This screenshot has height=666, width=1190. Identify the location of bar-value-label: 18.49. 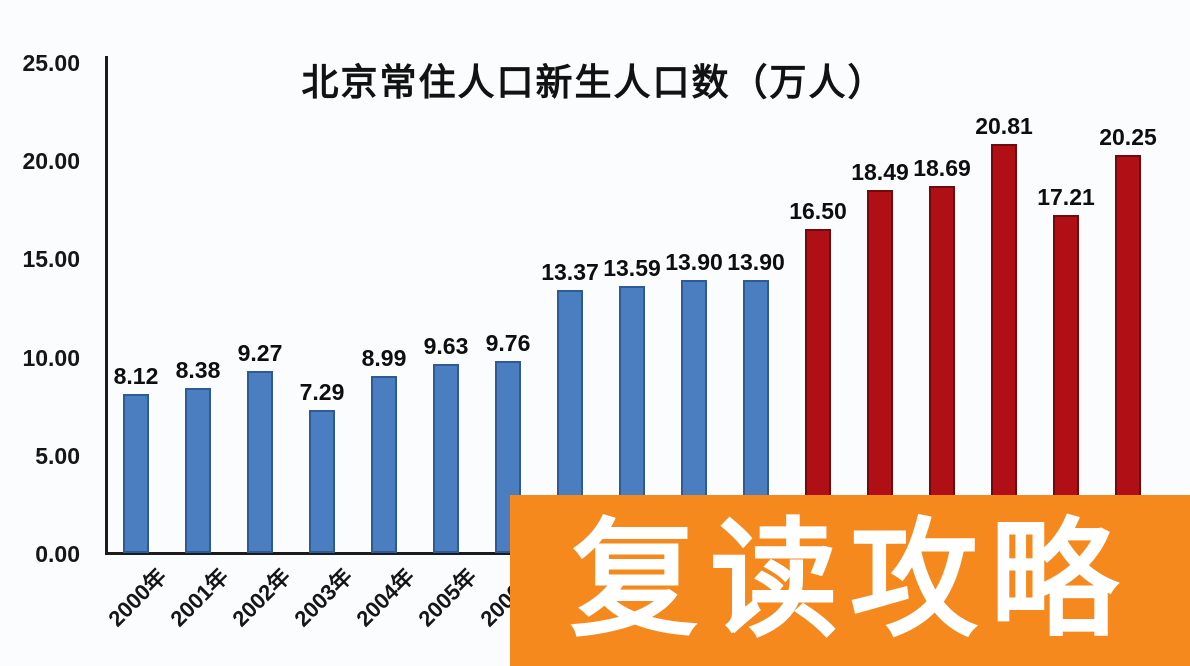
(880, 171).